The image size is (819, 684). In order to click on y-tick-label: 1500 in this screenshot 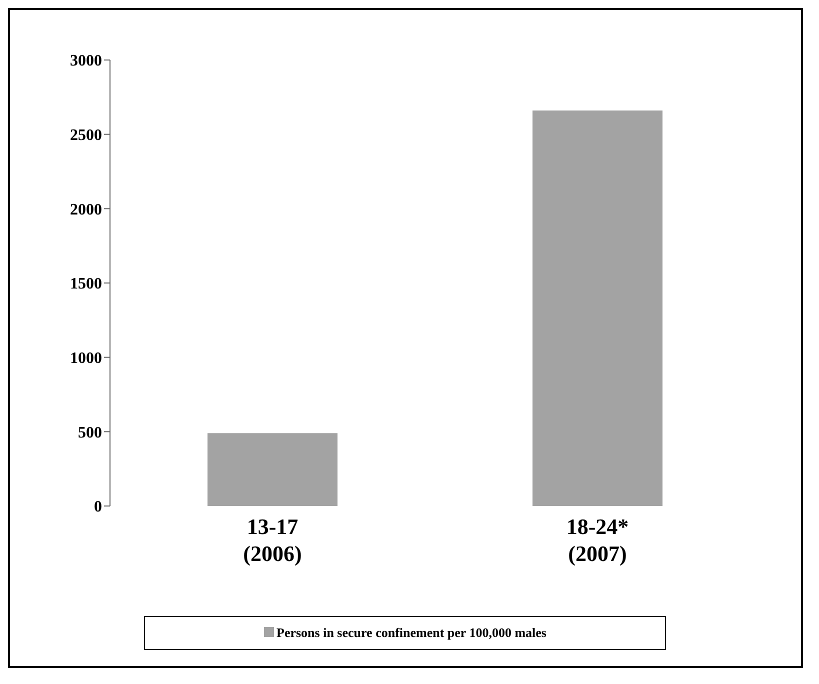, I will do `click(86, 284)`.